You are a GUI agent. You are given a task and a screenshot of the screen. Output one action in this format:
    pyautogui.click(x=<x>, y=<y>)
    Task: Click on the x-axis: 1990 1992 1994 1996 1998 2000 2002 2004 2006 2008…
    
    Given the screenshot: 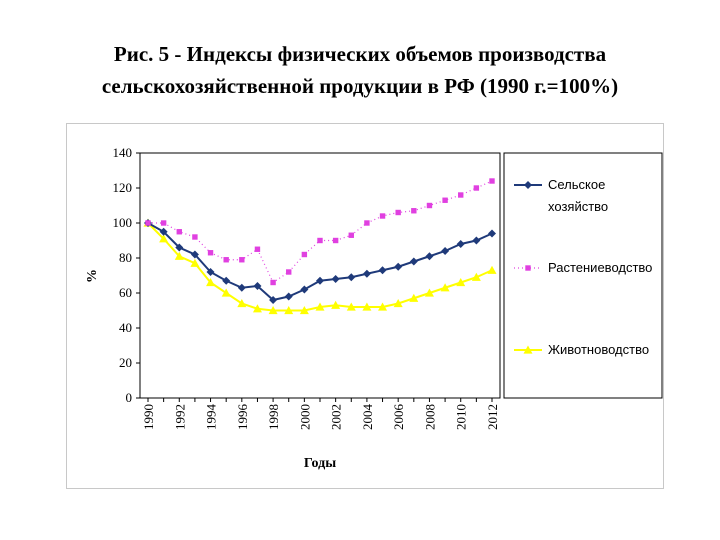 What is the action you would take?
    pyautogui.click(x=320, y=414)
    